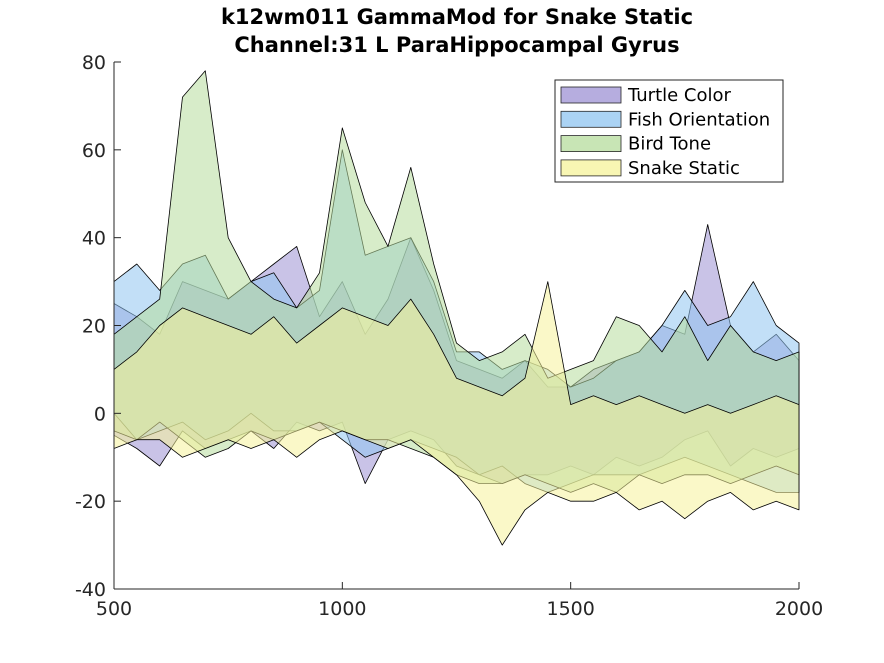 The image size is (884, 663). What do you see at coordinates (457, 17) in the screenshot?
I see `chart-title: k12wm011 GammaMod for Snake Static` at bounding box center [457, 17].